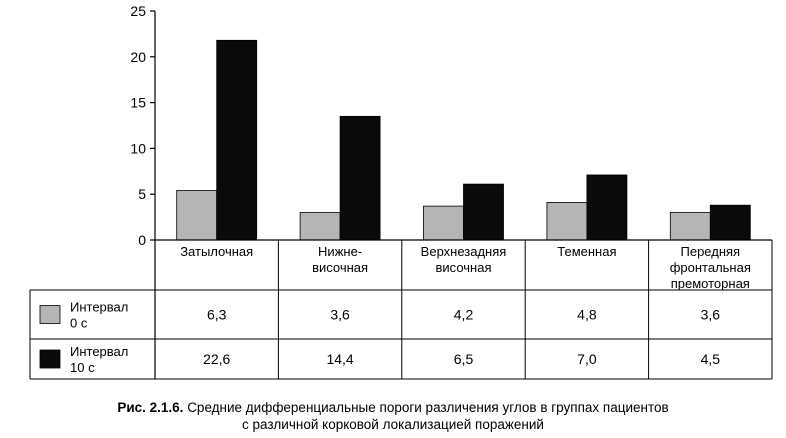  I want to click on category-label: Нижне-, so click(340, 251).